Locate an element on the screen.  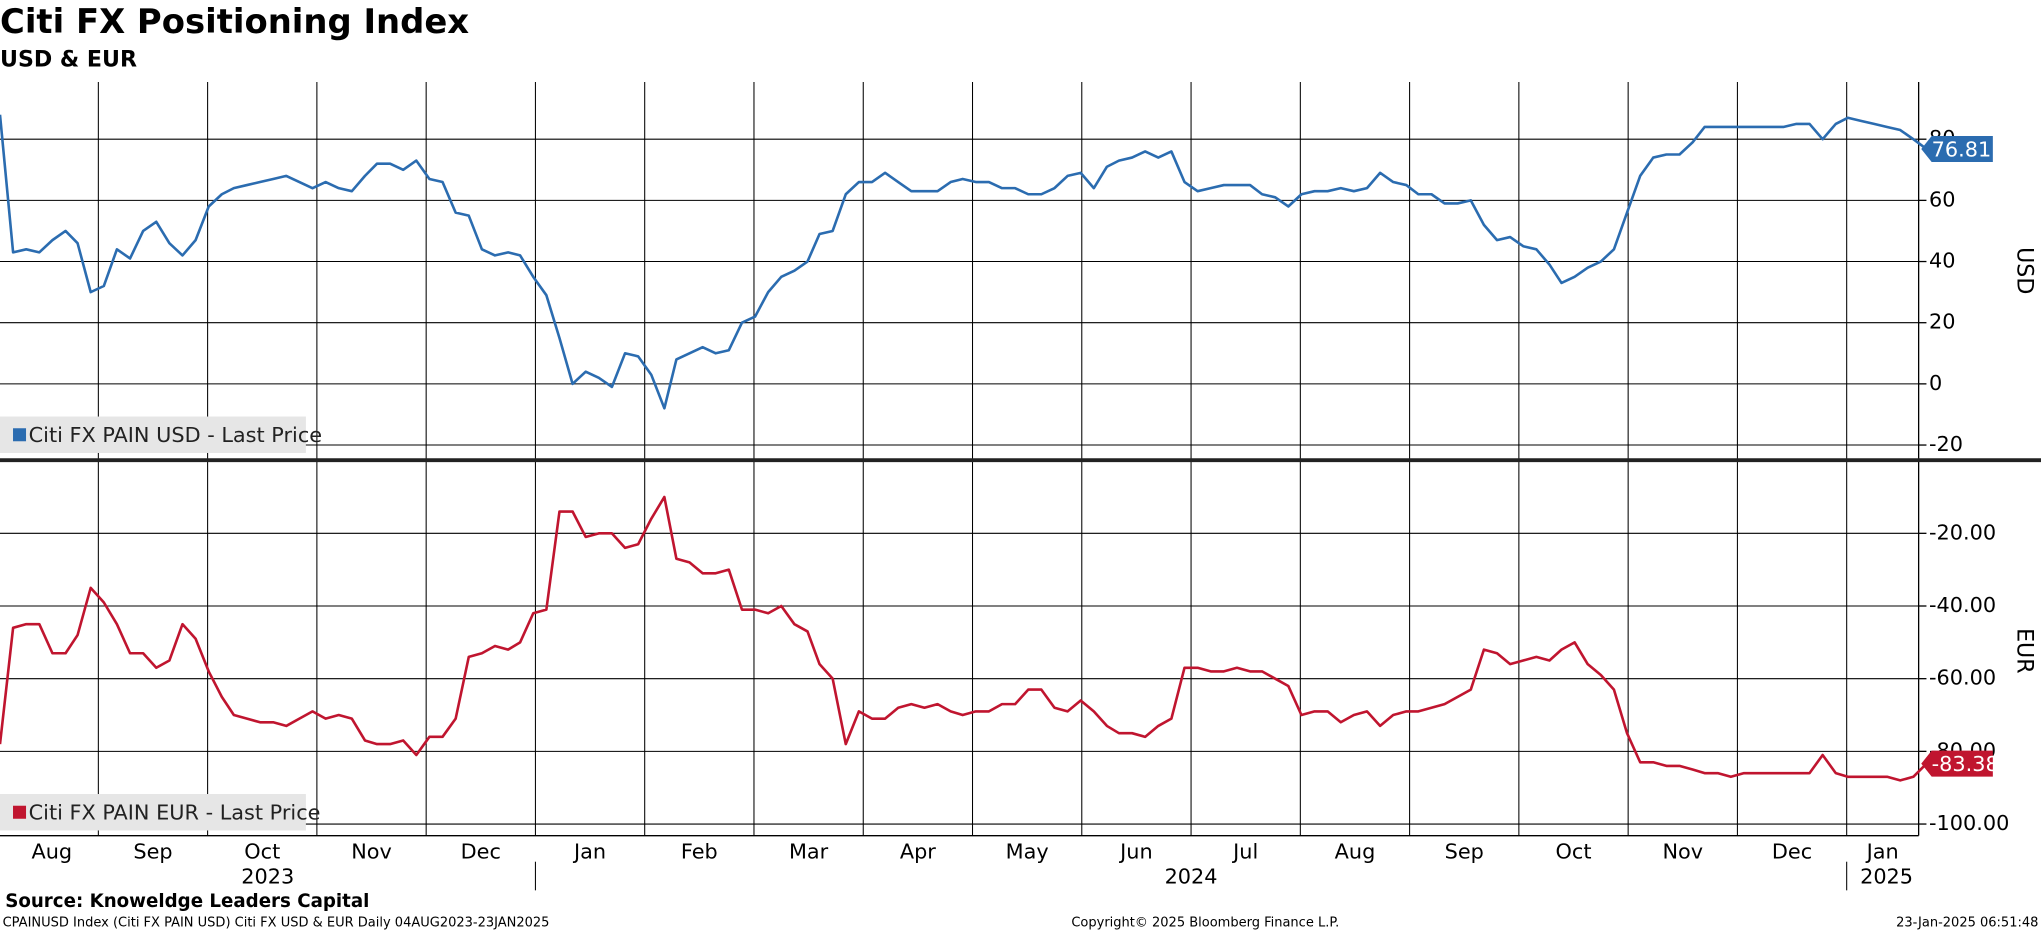
y-tick-label: 40 is located at coordinates (1942, 261).